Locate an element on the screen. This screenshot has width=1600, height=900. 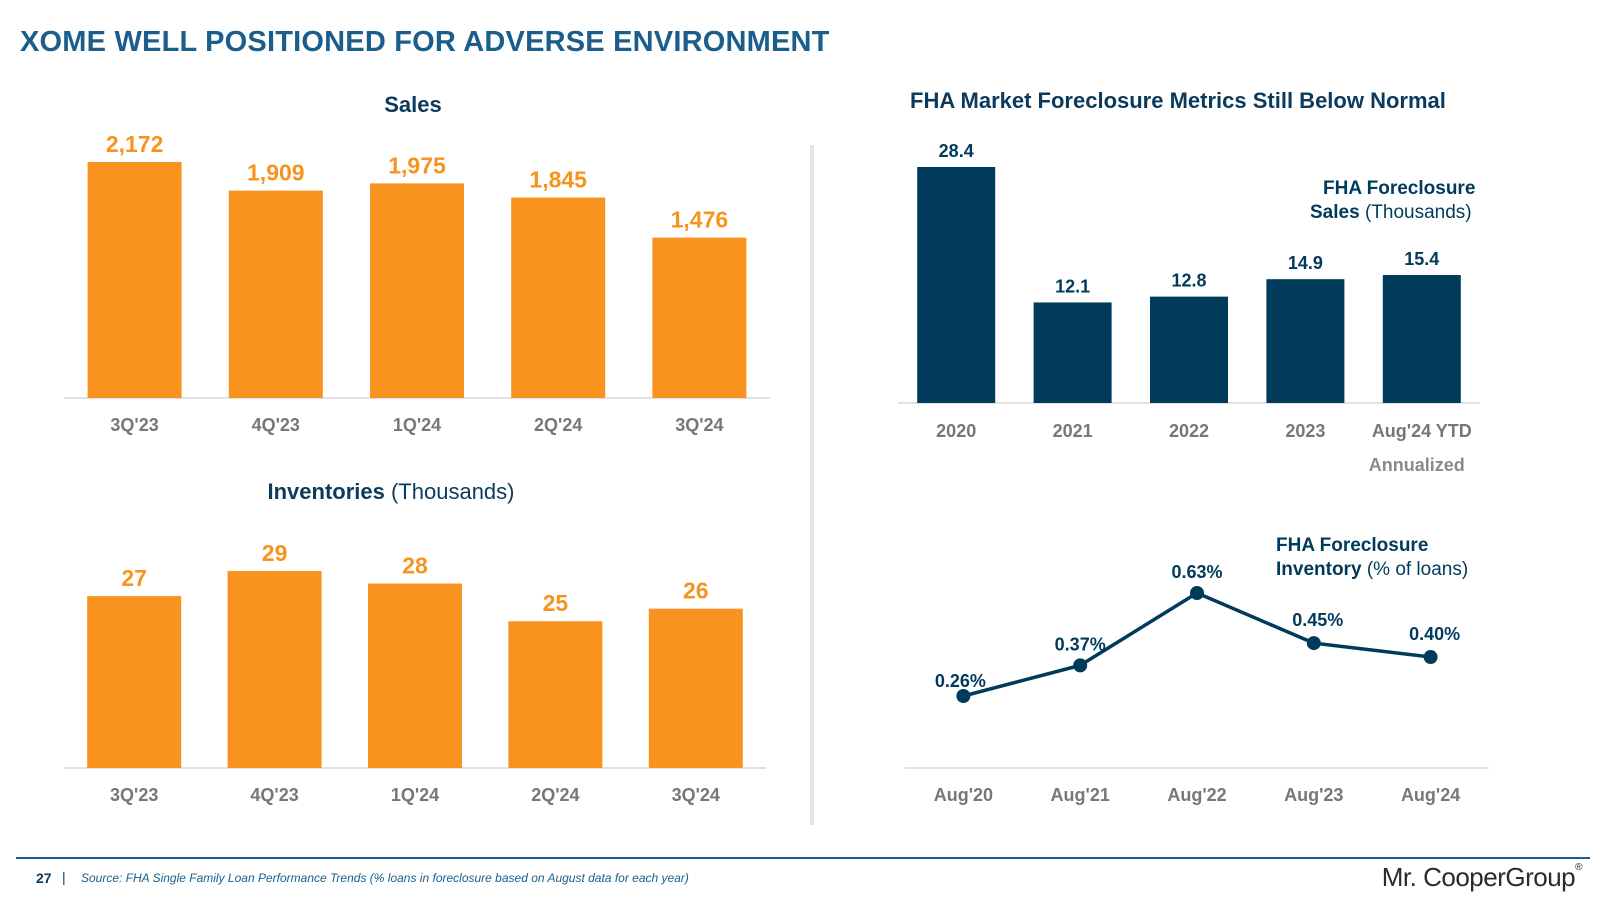
fha-inventory-tick-label: Aug'21 is located at coordinates (1080, 795).